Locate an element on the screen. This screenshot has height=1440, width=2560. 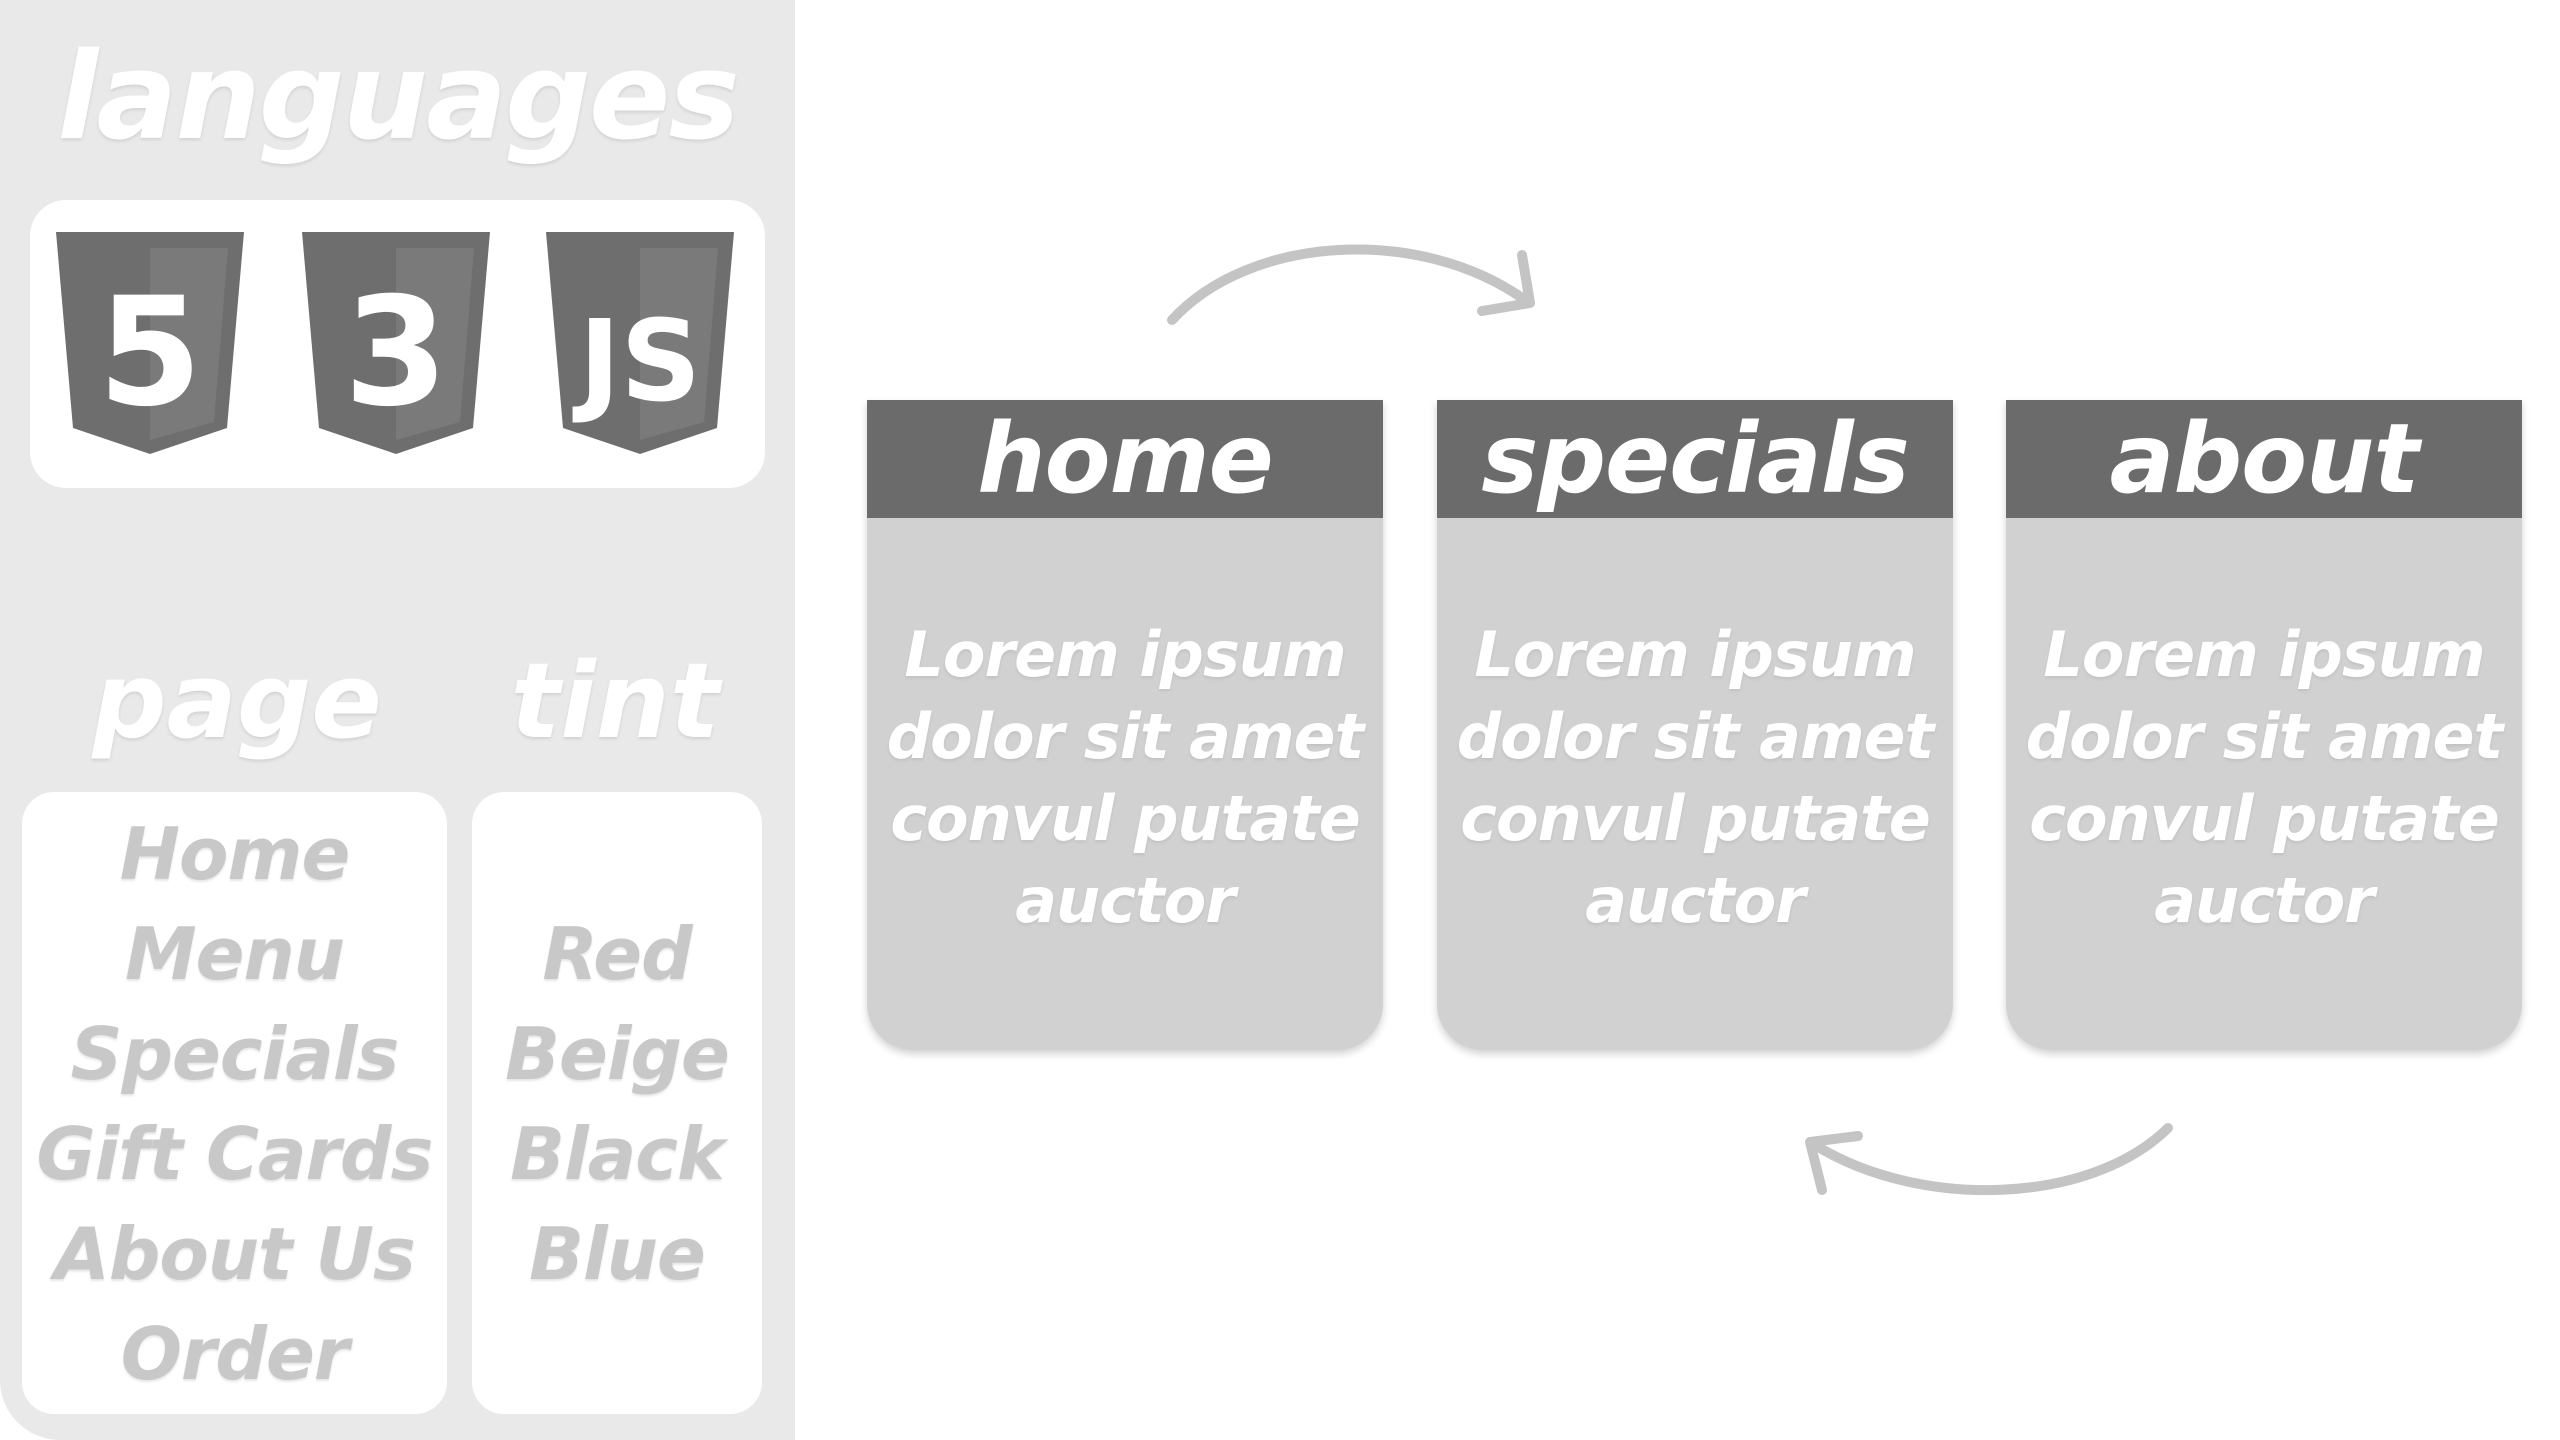
page-heading: page is located at coordinates (237, 701).